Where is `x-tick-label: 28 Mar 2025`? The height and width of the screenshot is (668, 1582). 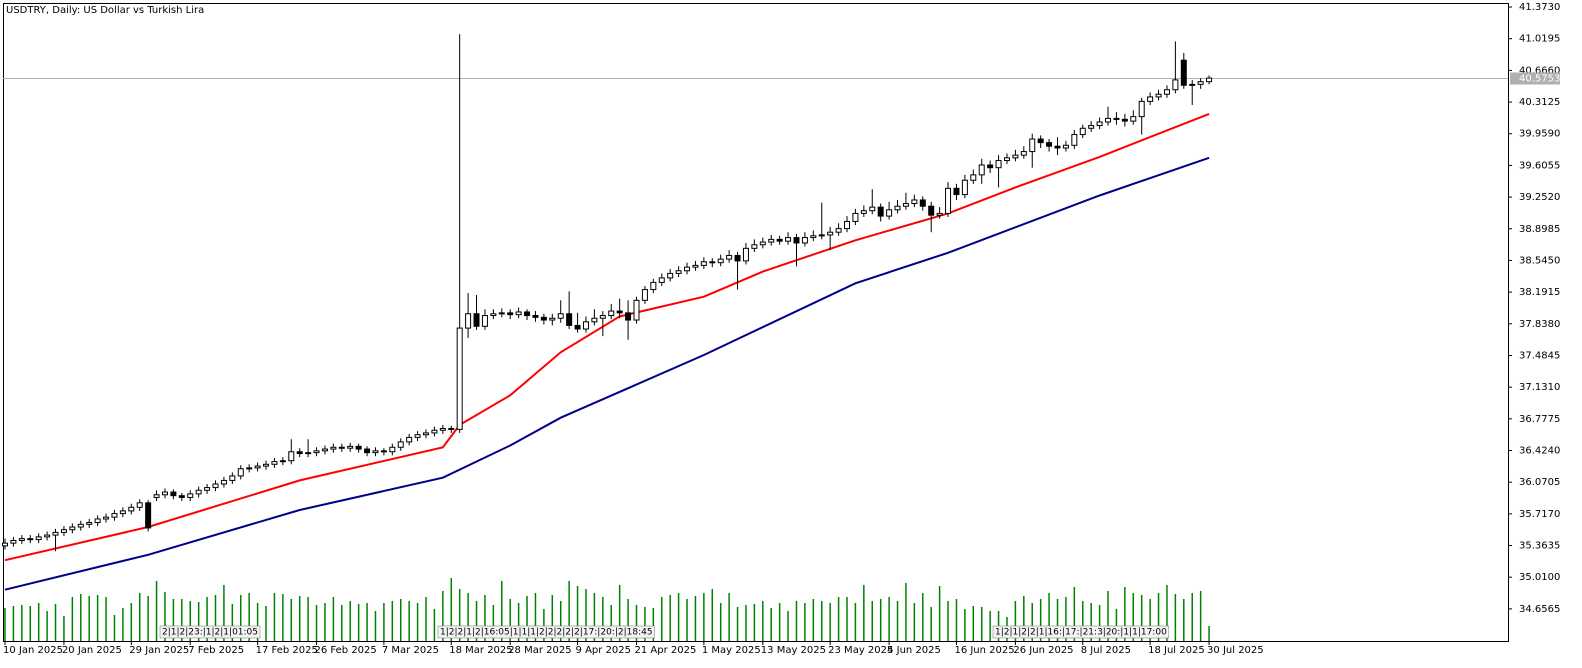 x-tick-label: 28 Mar 2025 is located at coordinates (539, 650).